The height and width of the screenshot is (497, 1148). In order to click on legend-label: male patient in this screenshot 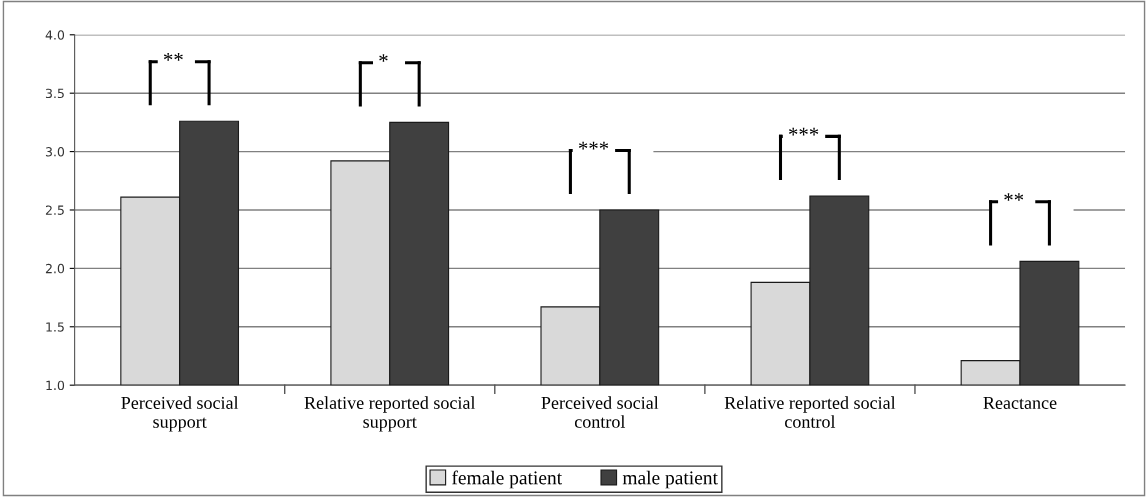, I will do `click(670, 479)`.